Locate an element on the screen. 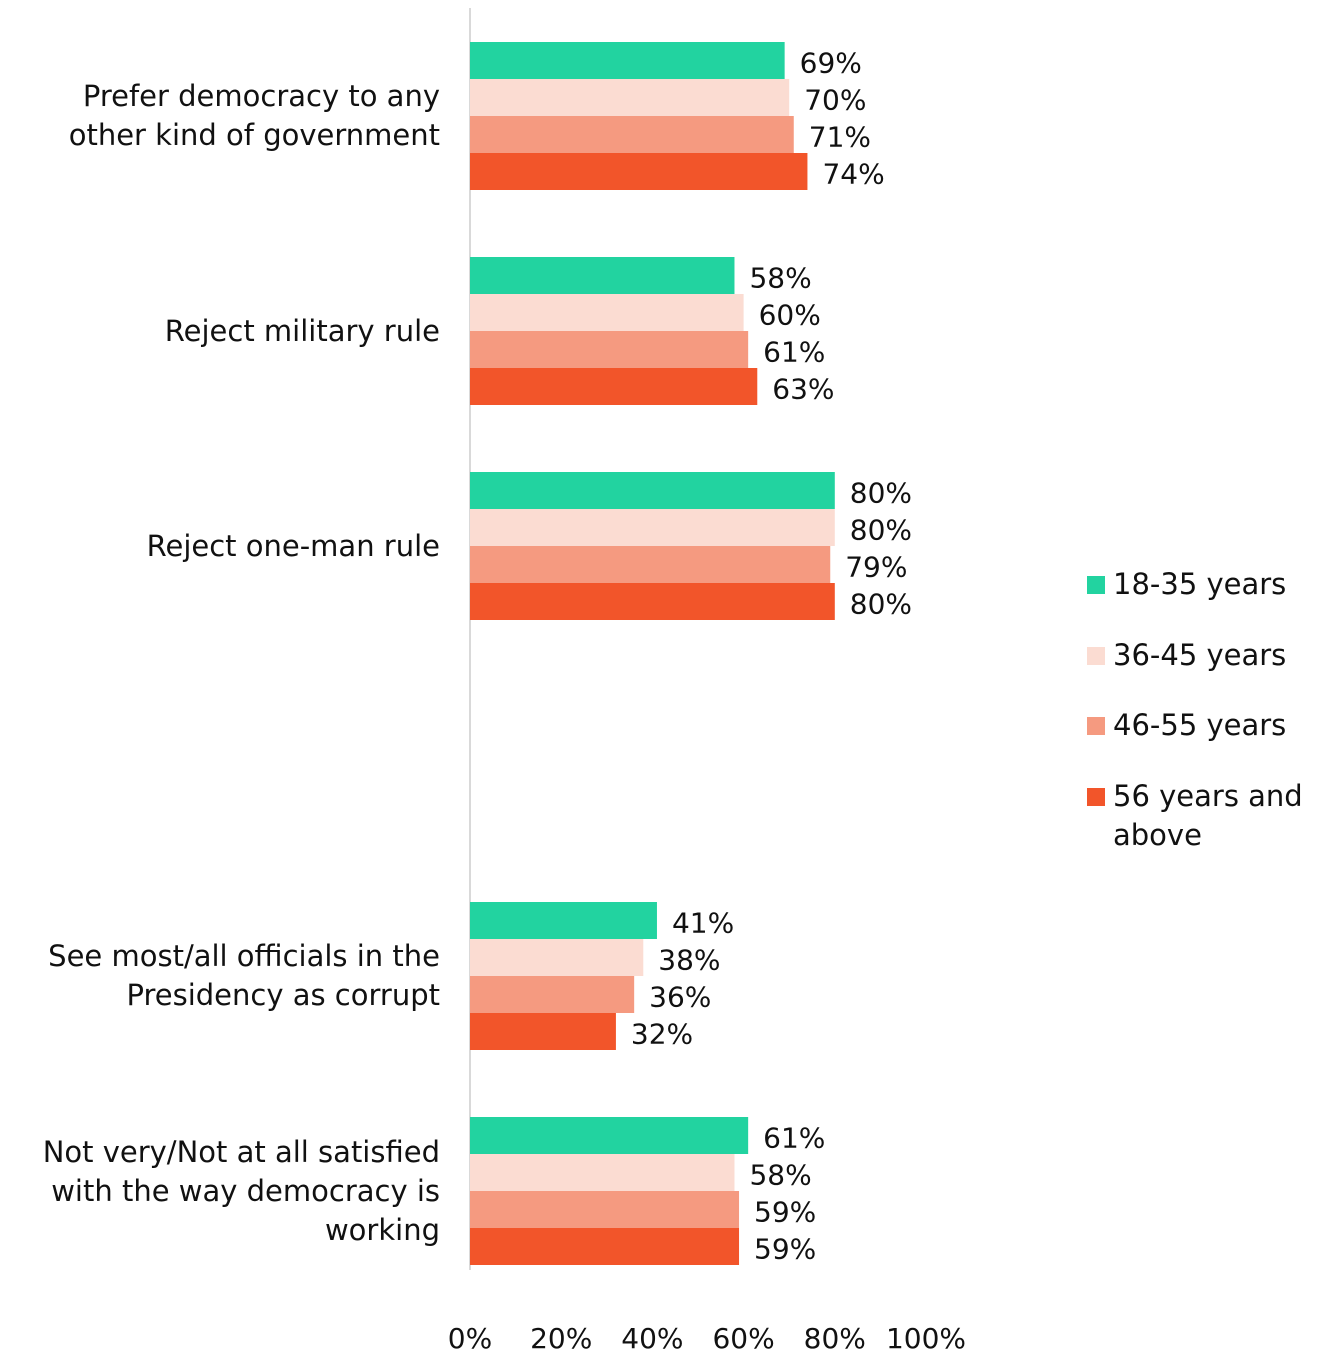  data-label: 69% is located at coordinates (831, 63).